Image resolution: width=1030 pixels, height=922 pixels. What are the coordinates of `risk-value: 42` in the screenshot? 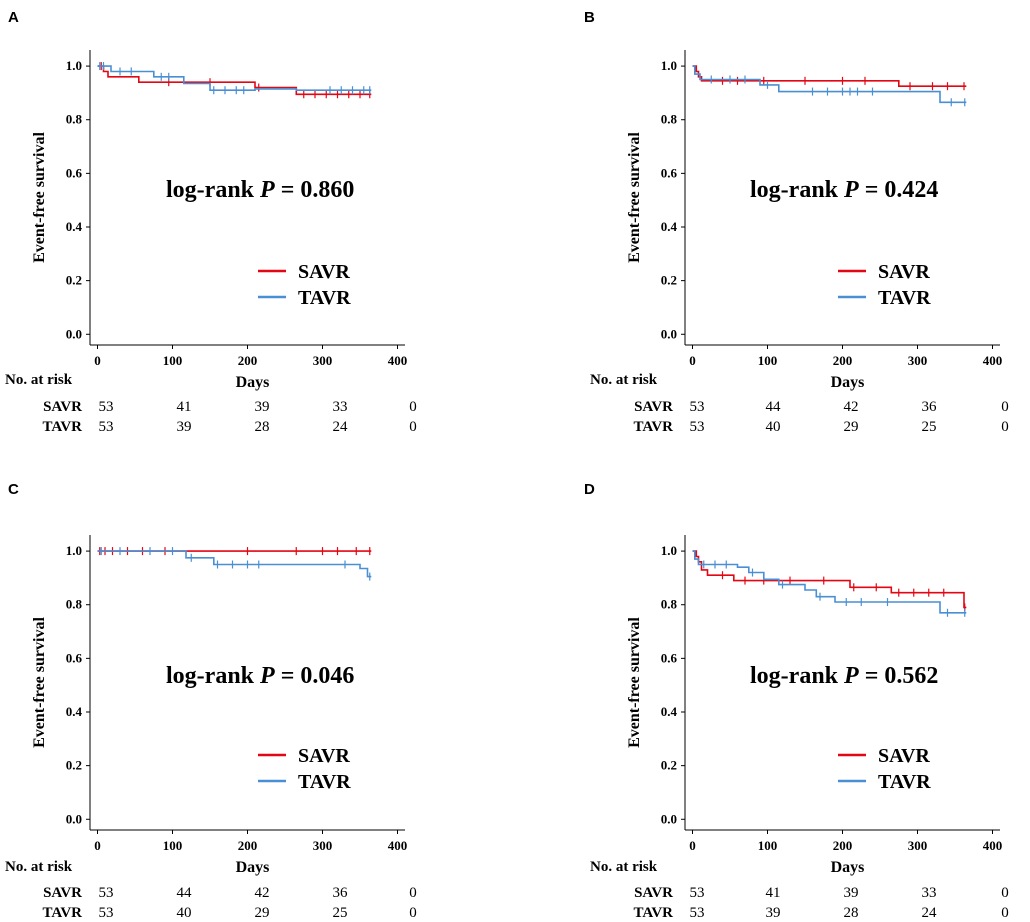 It's located at (851, 407).